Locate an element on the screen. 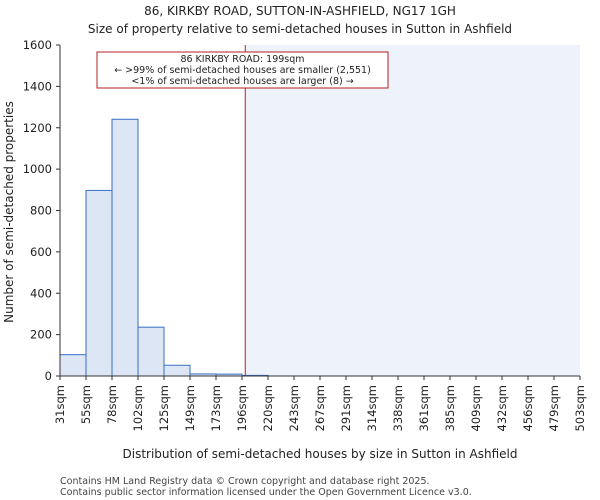 The image size is (600, 500). y-tick-label: 800 is located at coordinates (41, 211).